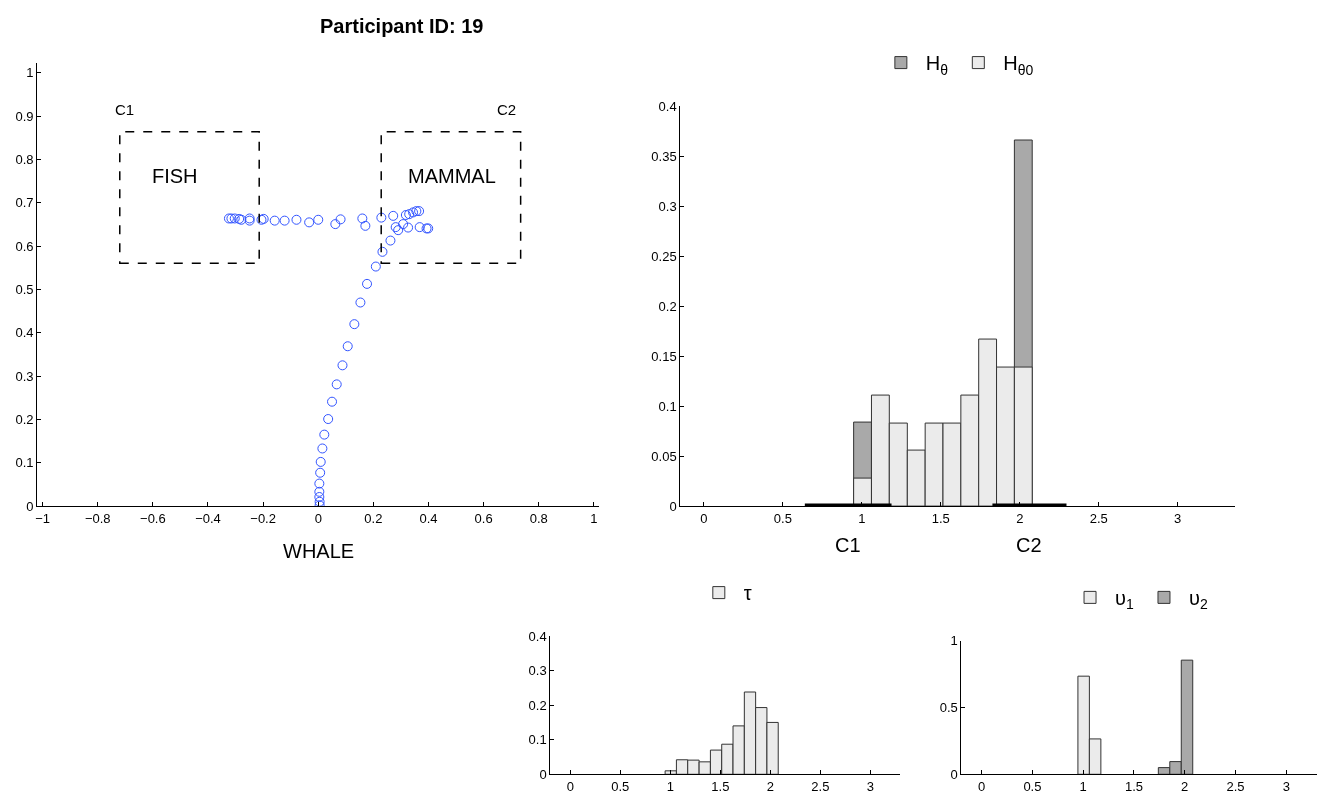  What do you see at coordinates (24, 246) in the screenshot?
I see `y-tick-label: 0.6` at bounding box center [24, 246].